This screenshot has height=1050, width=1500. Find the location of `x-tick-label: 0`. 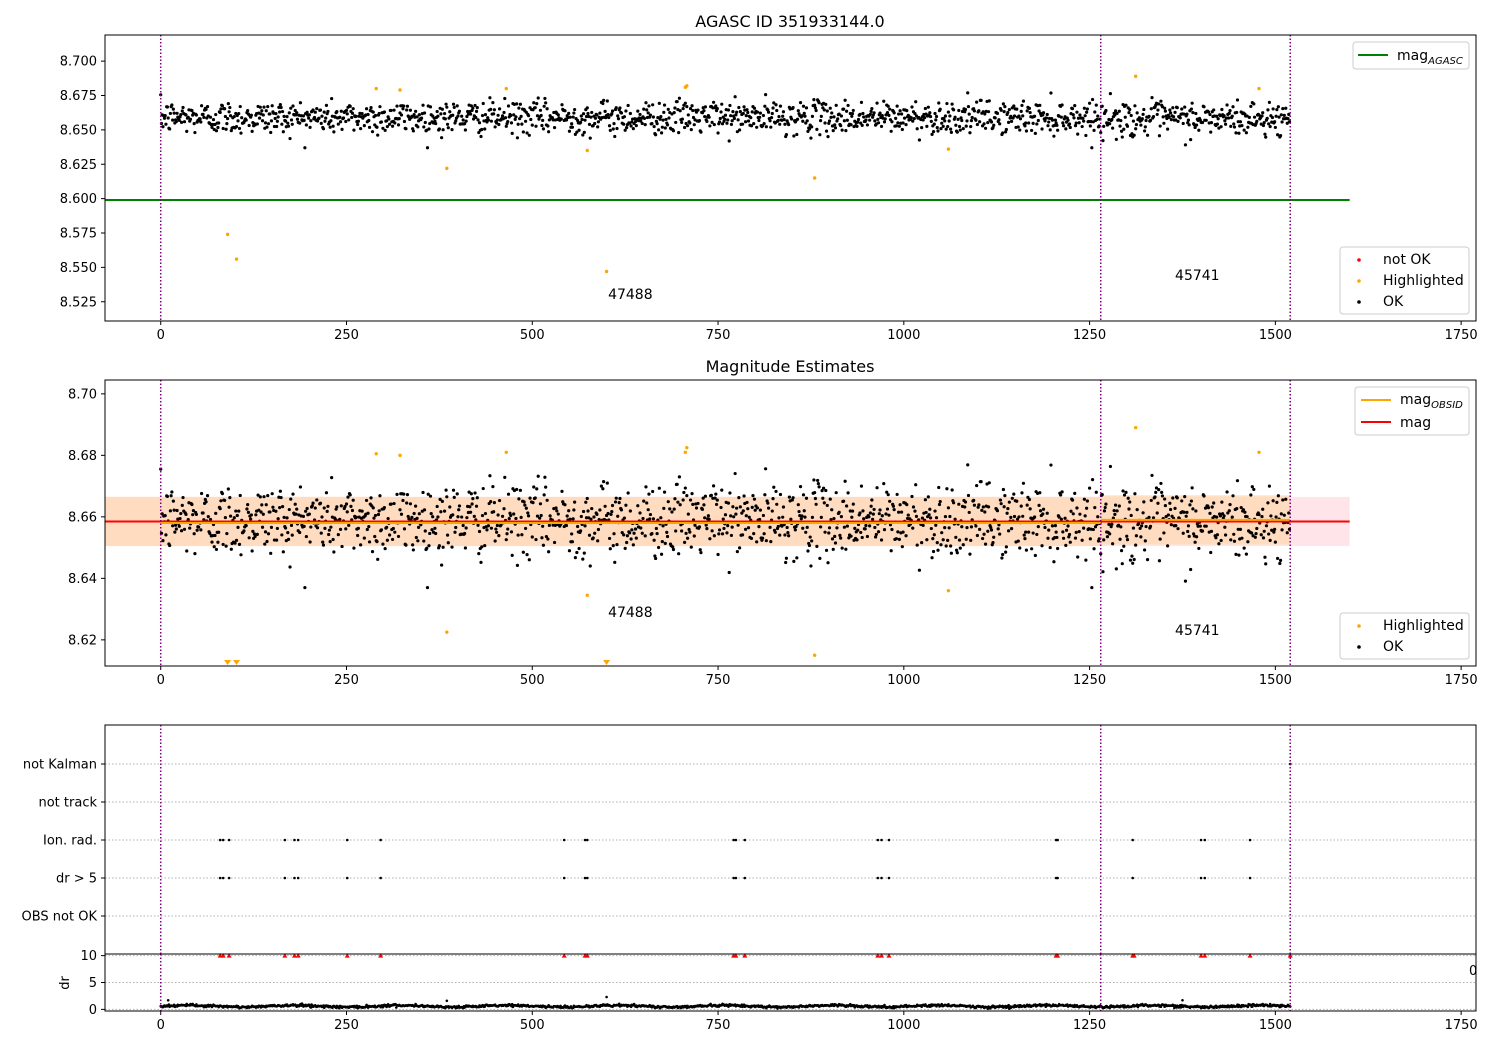

x-tick-label: 0 is located at coordinates (161, 335).